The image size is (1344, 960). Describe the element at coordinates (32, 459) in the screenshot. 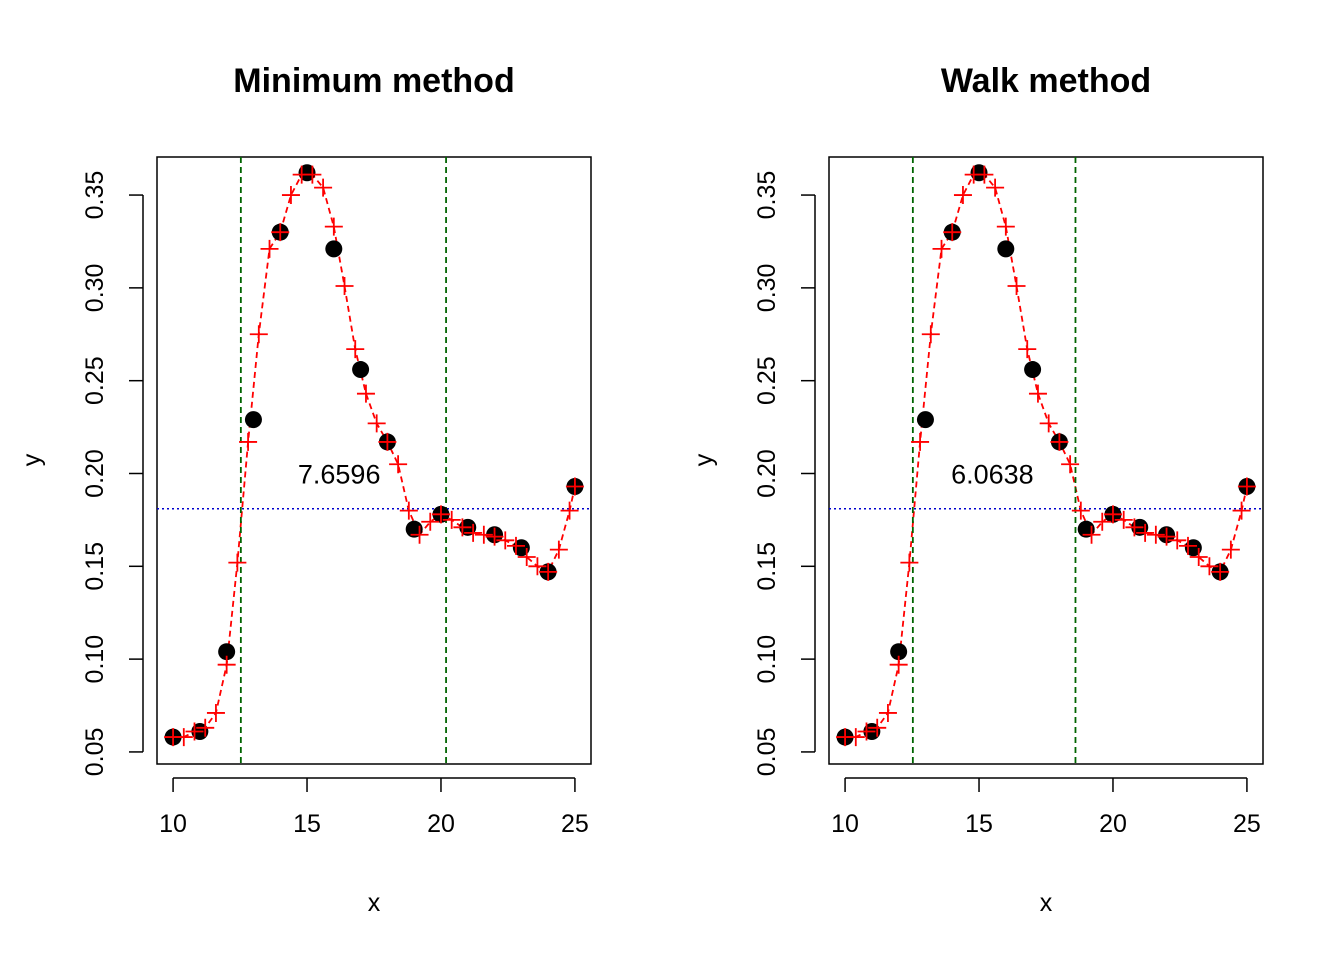

I see `y-axis-label: y` at that location.